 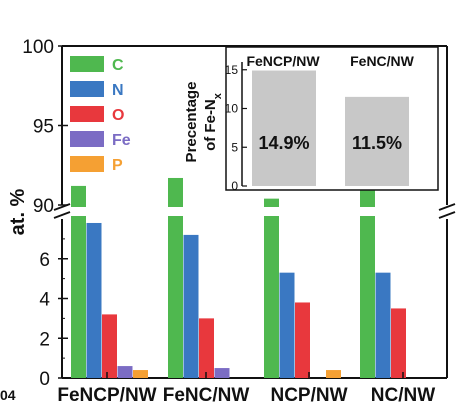 I want to click on y-ticks-group: 0 2 4 6 90 95 100, so click(x=45, y=213).